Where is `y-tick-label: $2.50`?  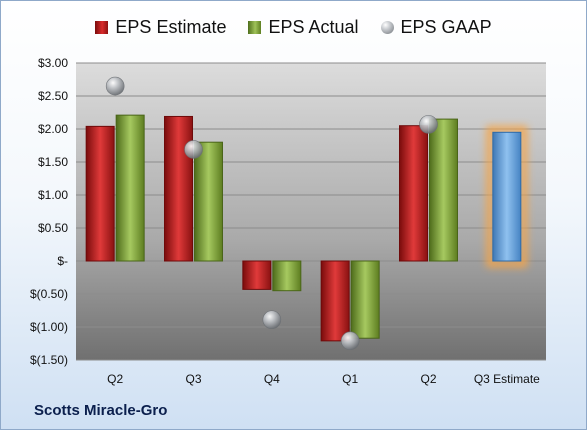 y-tick-label: $2.50 is located at coordinates (53, 96).